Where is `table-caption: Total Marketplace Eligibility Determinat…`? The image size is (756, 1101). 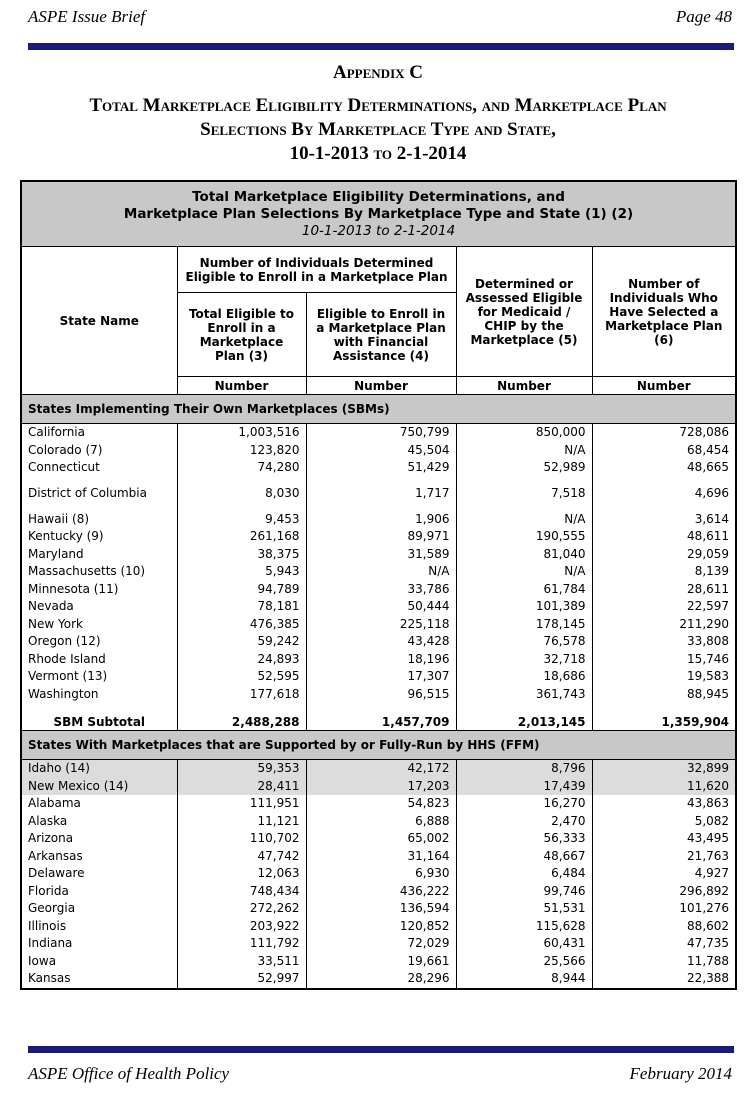
table-caption: Total Marketplace Eligibility Determinat… is located at coordinates (378, 213).